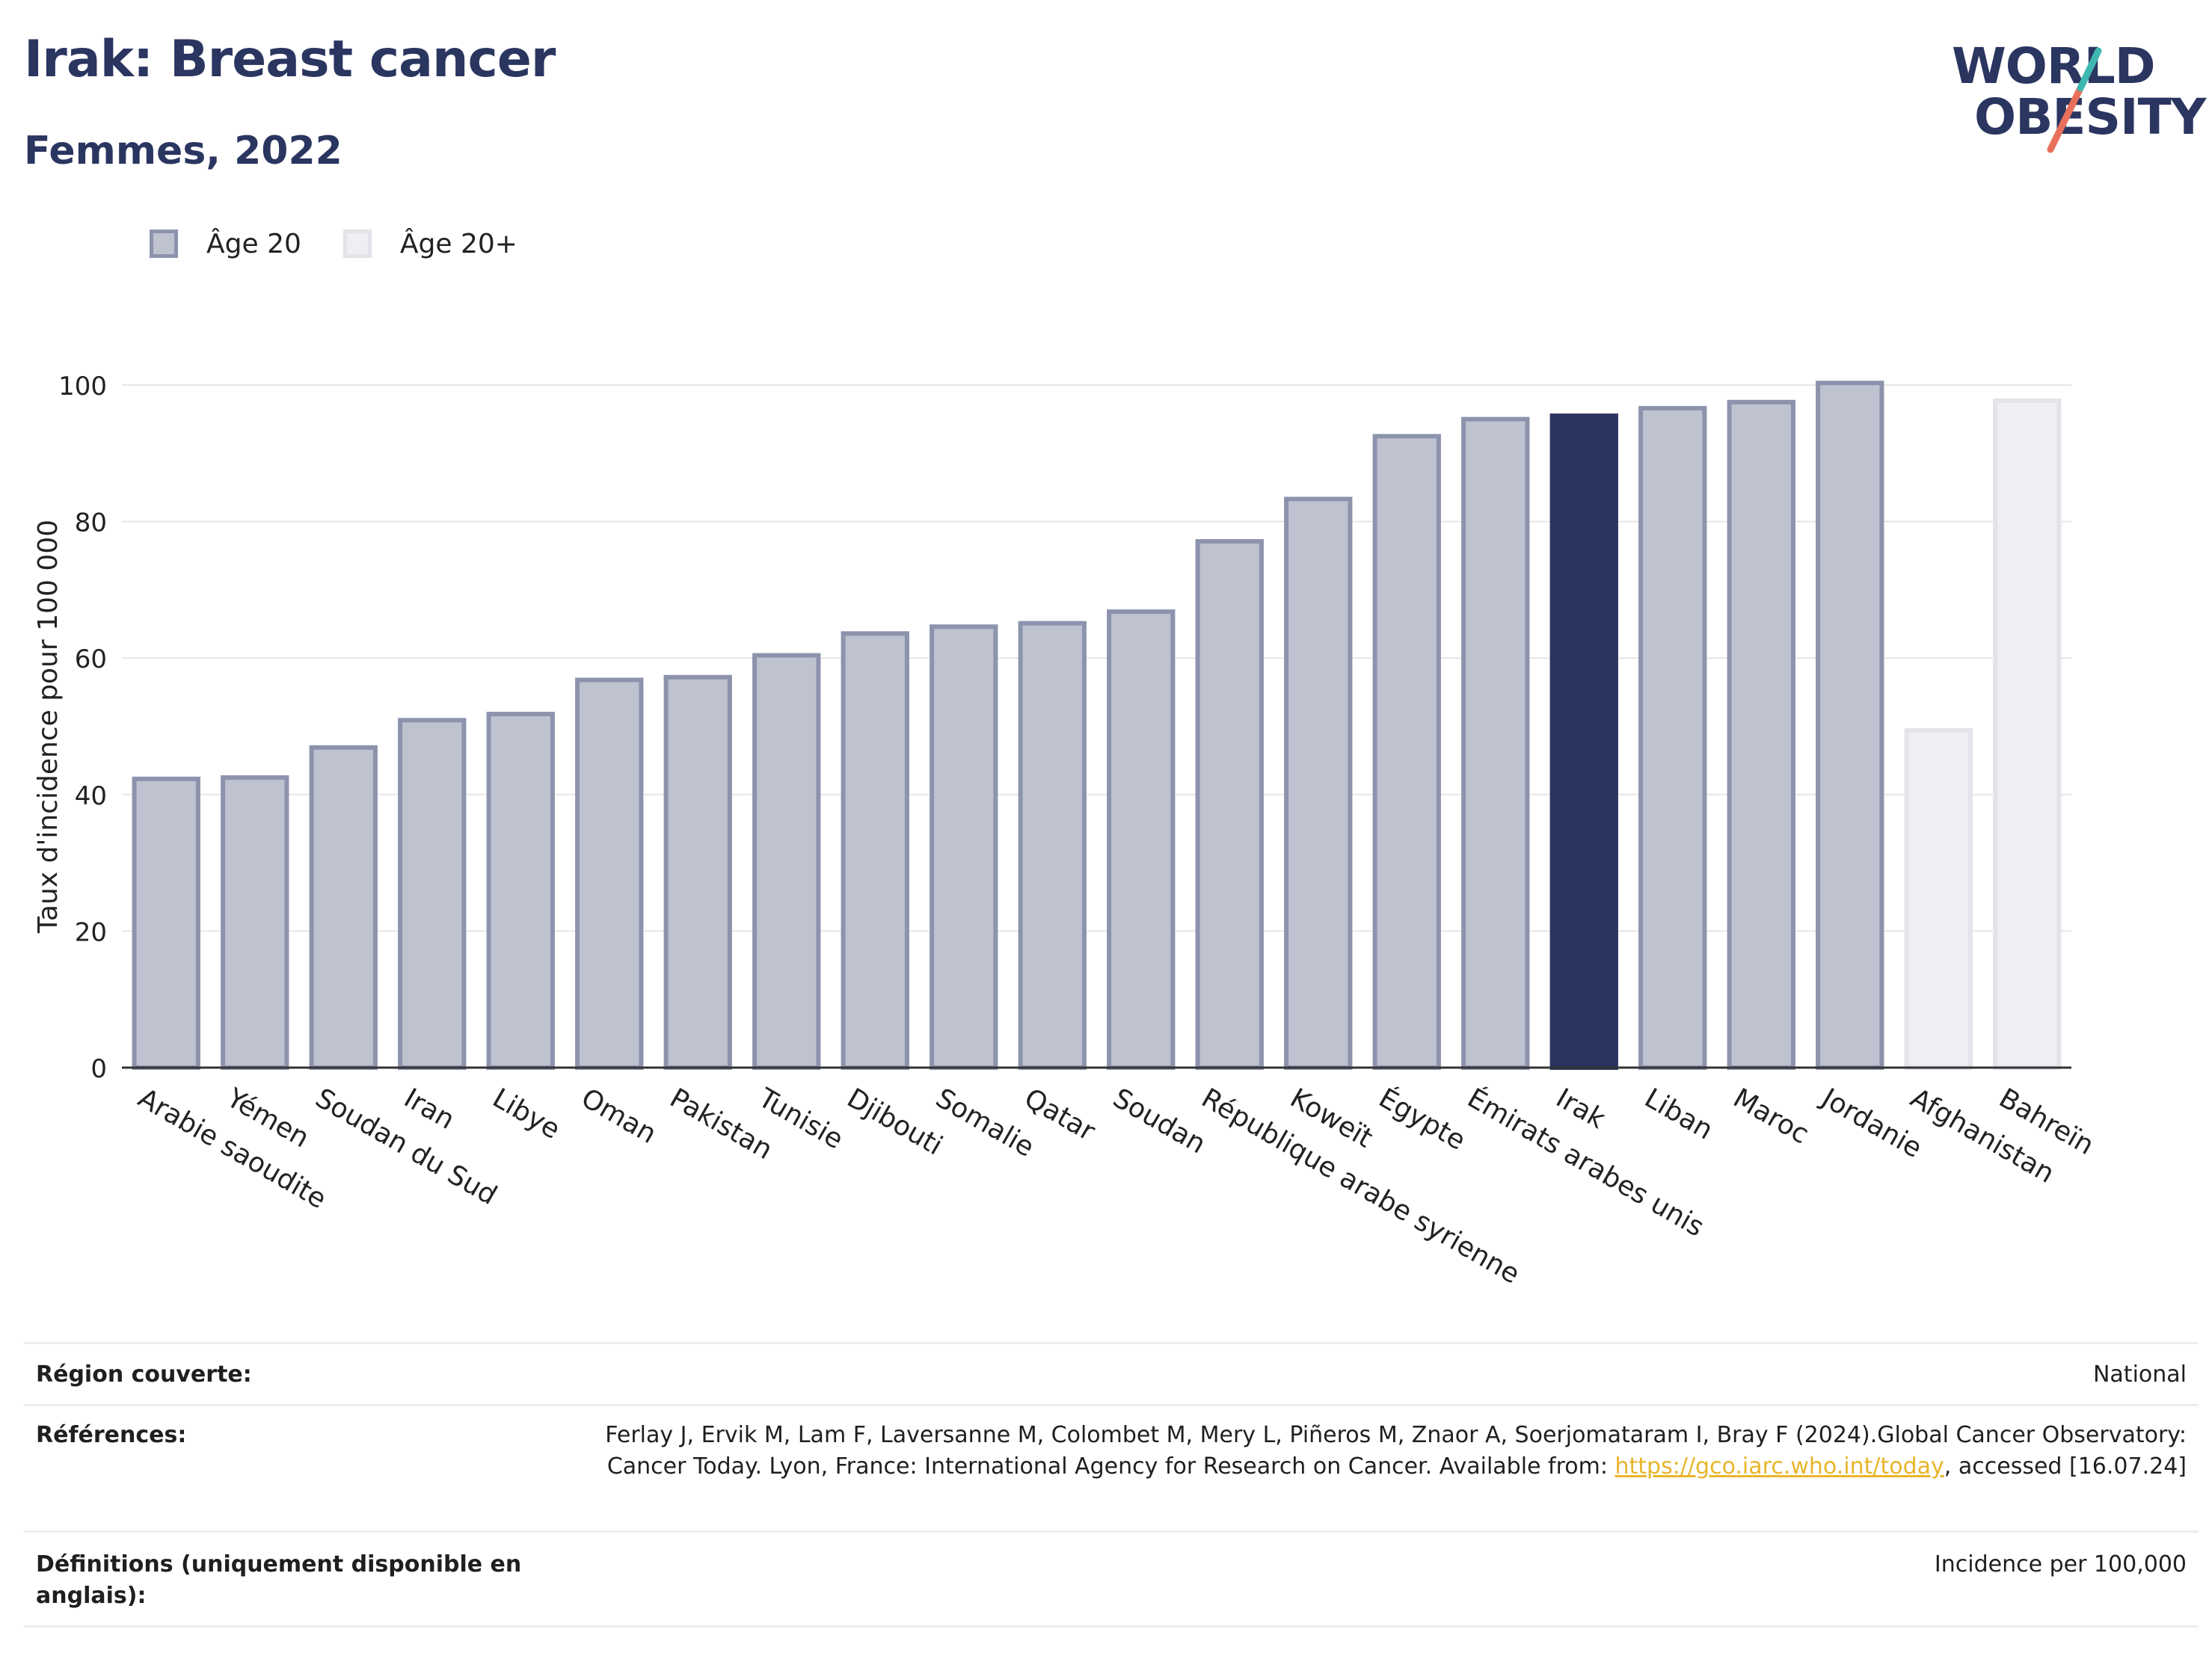 Image resolution: width=2212 pixels, height=1656 pixels. I want to click on x-tick-label: Iran, so click(429, 1109).